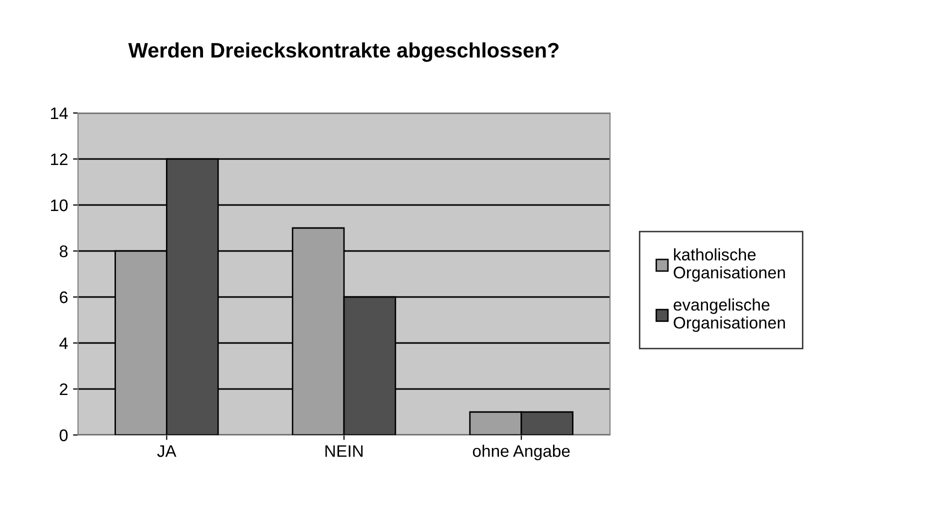 This screenshot has width=930, height=506. I want to click on y-tick-label: 10, so click(59, 205).